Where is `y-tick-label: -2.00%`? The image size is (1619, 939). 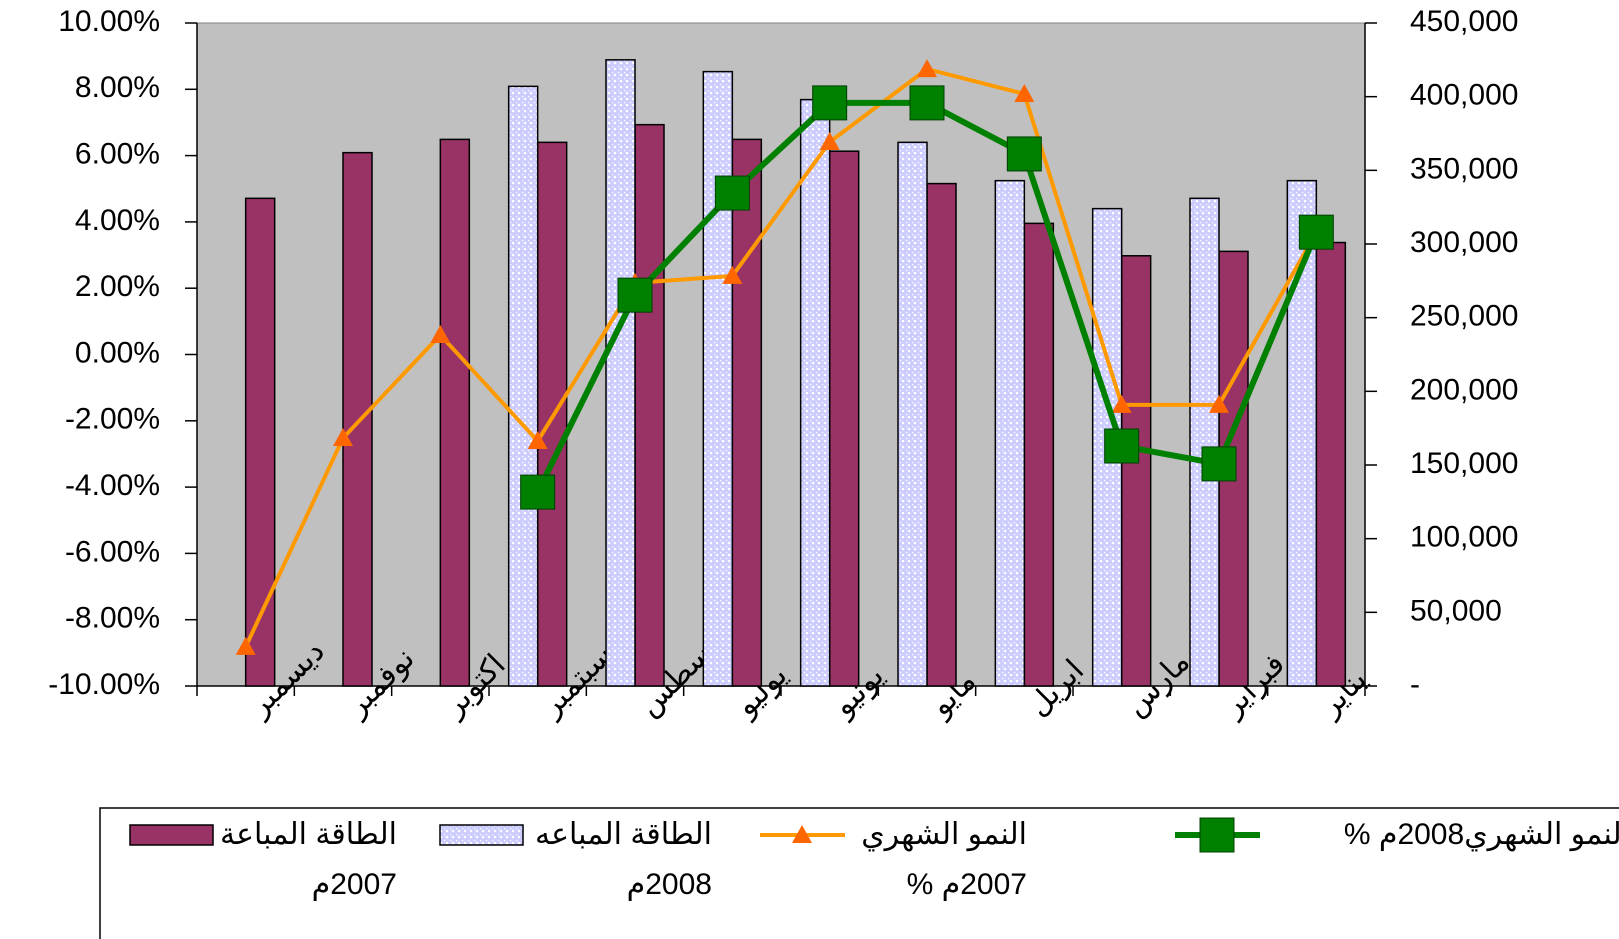 y-tick-label: -2.00% is located at coordinates (112, 419).